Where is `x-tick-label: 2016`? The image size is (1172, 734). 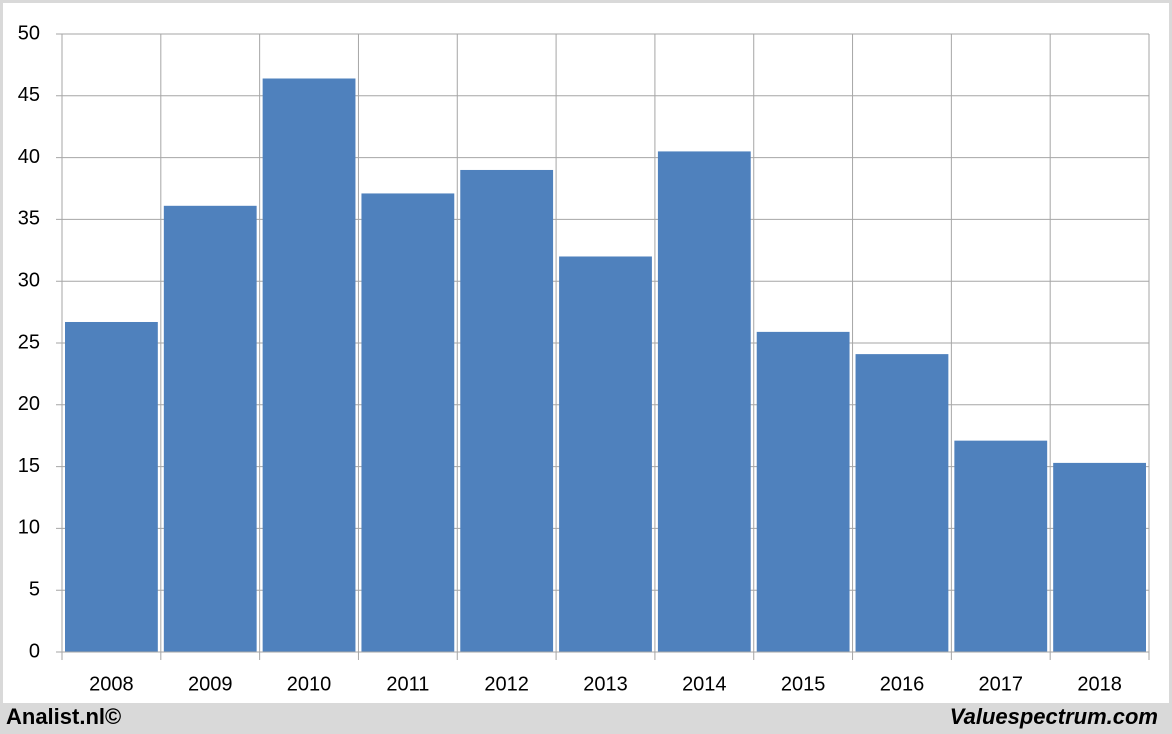
x-tick-label: 2016 is located at coordinates (902, 684).